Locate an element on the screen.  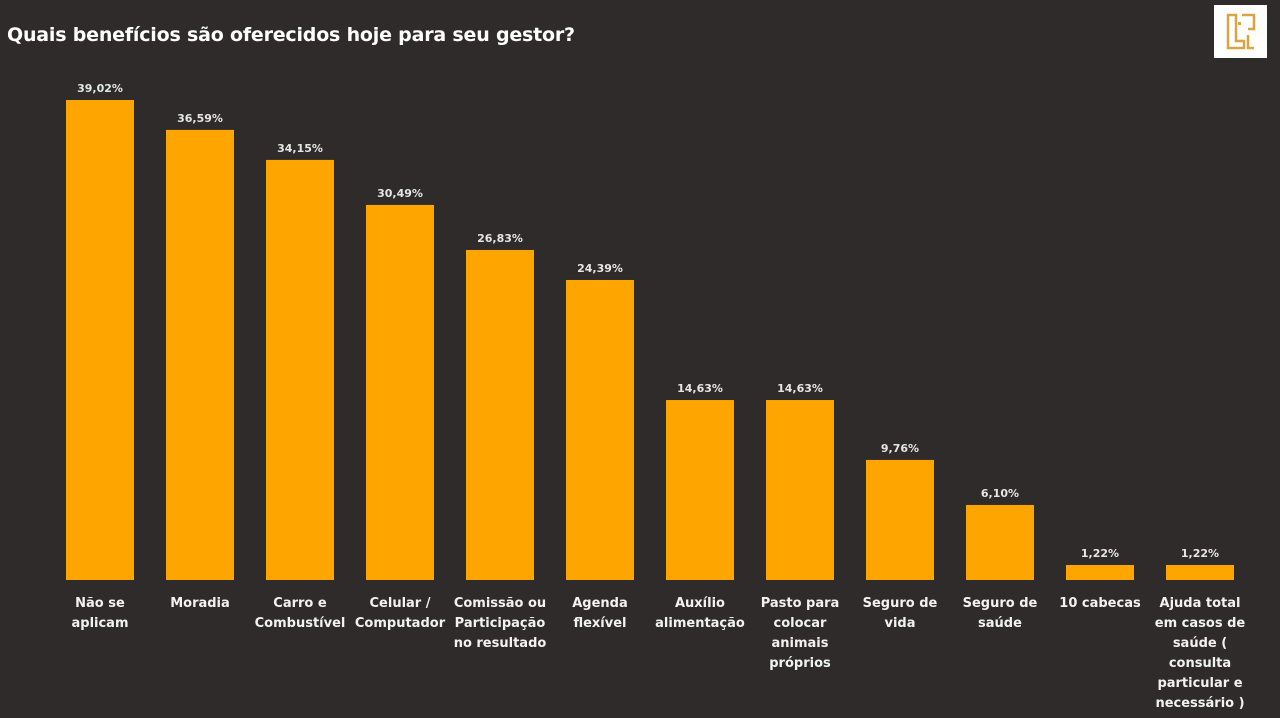
value-label-0: 39,02% is located at coordinates (100, 88).